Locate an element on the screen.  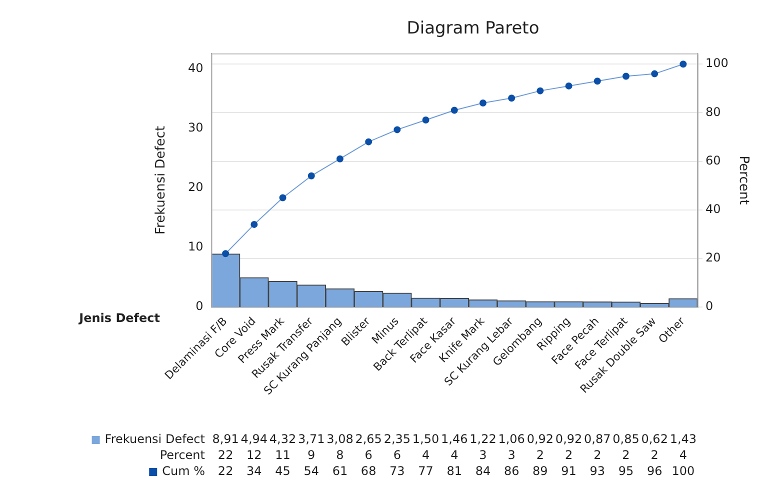
data-label: 54 is located at coordinates (312, 471).